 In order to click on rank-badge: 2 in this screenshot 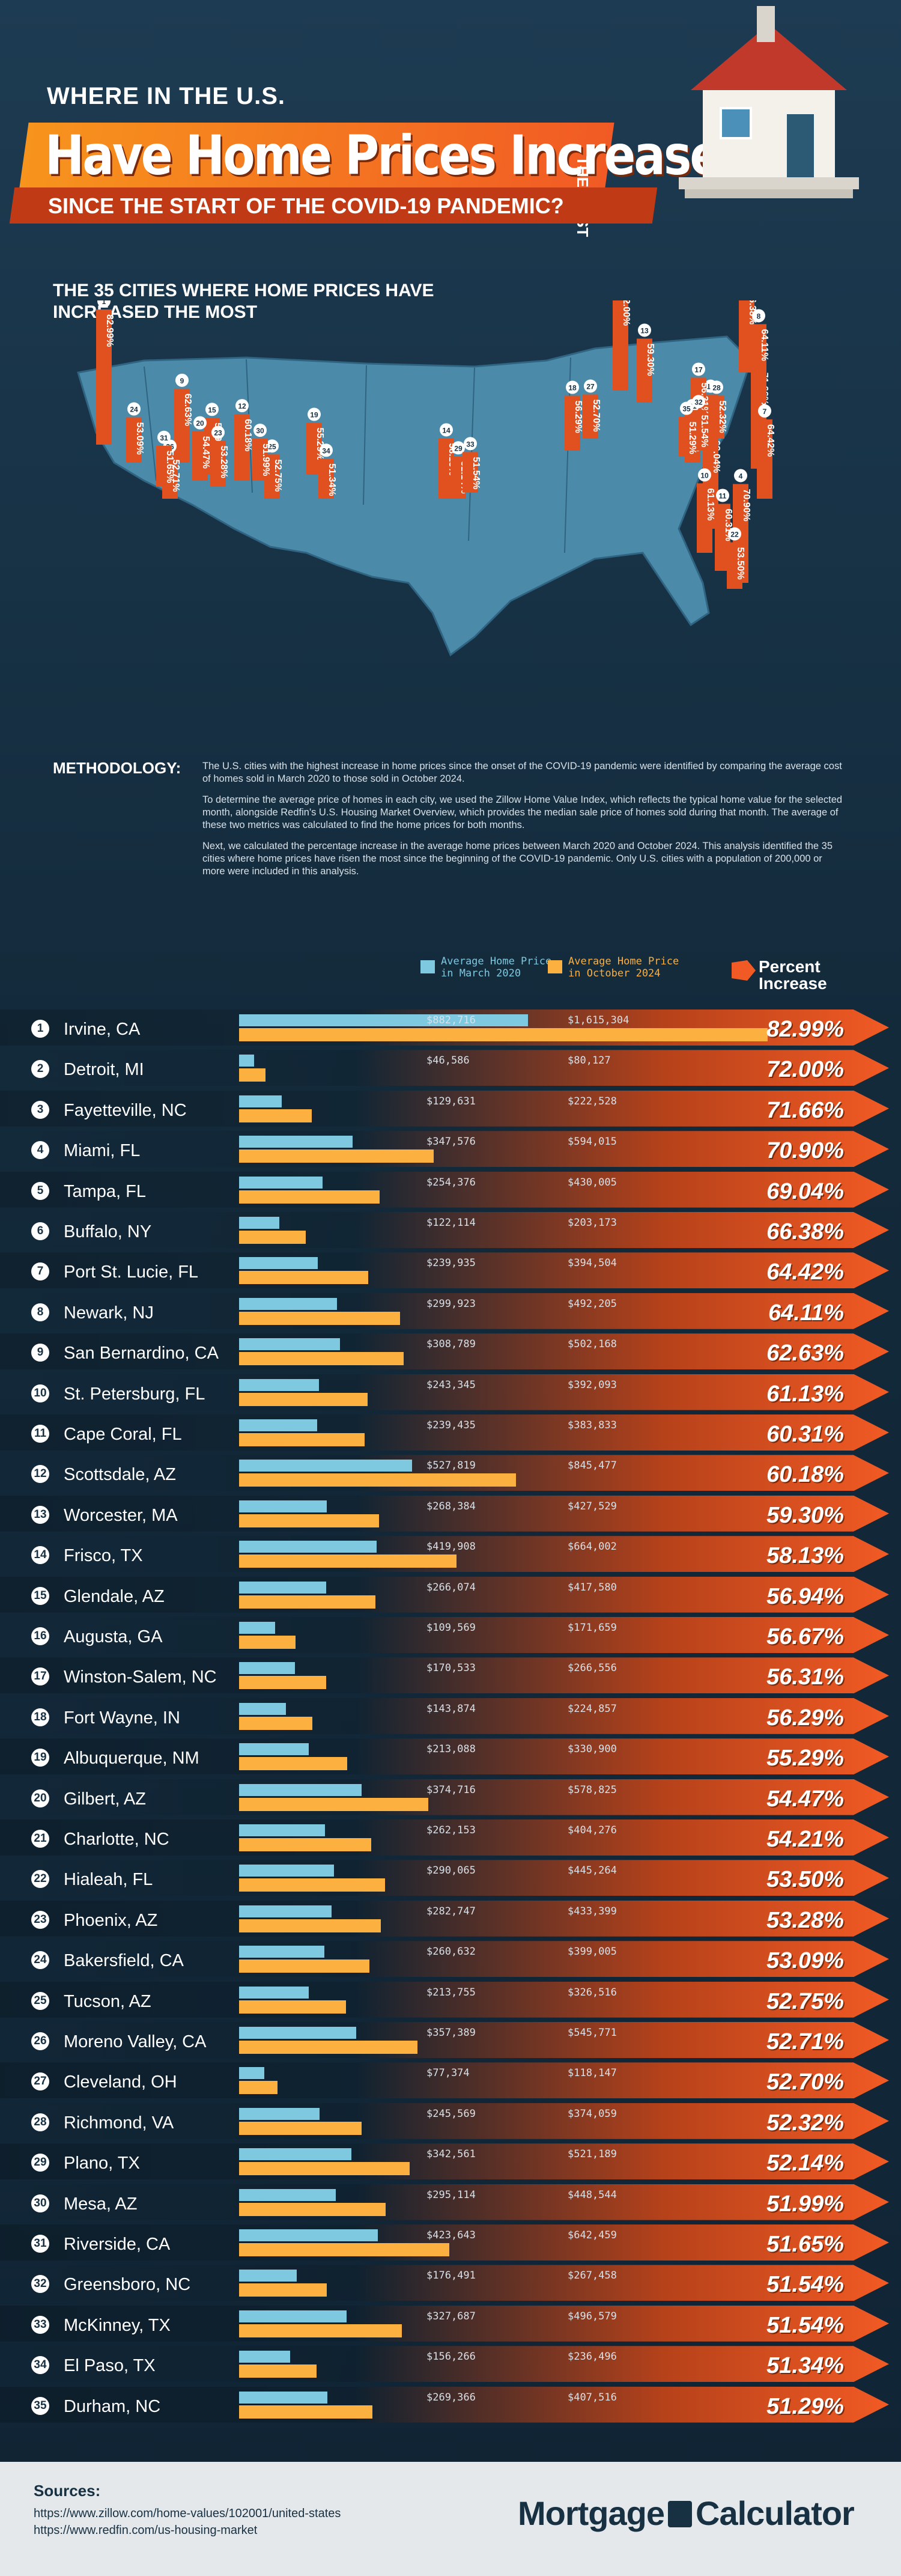, I will do `click(40, 1069)`.